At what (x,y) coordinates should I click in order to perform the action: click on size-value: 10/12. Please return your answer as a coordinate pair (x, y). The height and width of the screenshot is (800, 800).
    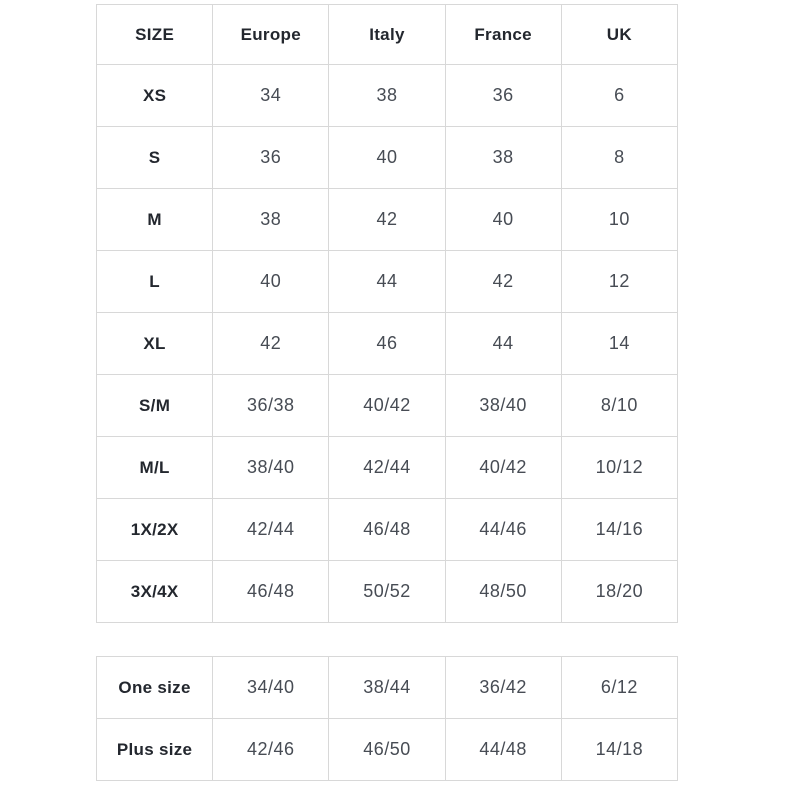
    Looking at the image, I should click on (619, 467).